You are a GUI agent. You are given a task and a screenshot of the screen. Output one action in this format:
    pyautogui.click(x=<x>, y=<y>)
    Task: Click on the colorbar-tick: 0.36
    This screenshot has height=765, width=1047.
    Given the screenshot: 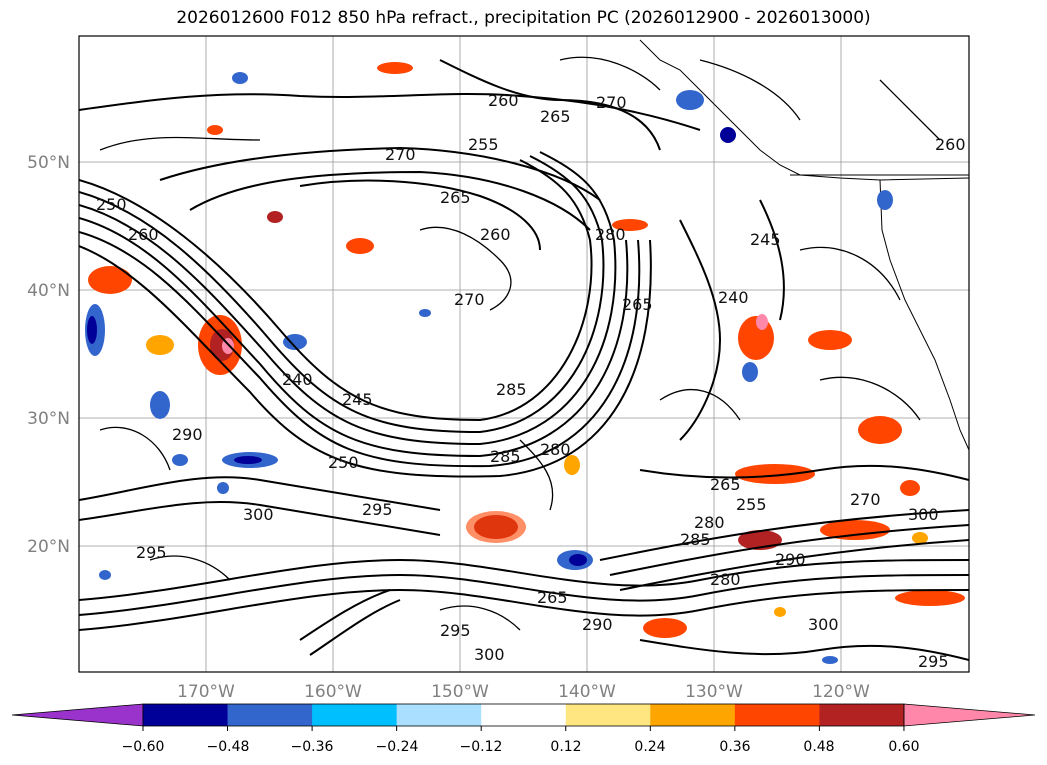 What is the action you would take?
    pyautogui.click(x=734, y=747)
    